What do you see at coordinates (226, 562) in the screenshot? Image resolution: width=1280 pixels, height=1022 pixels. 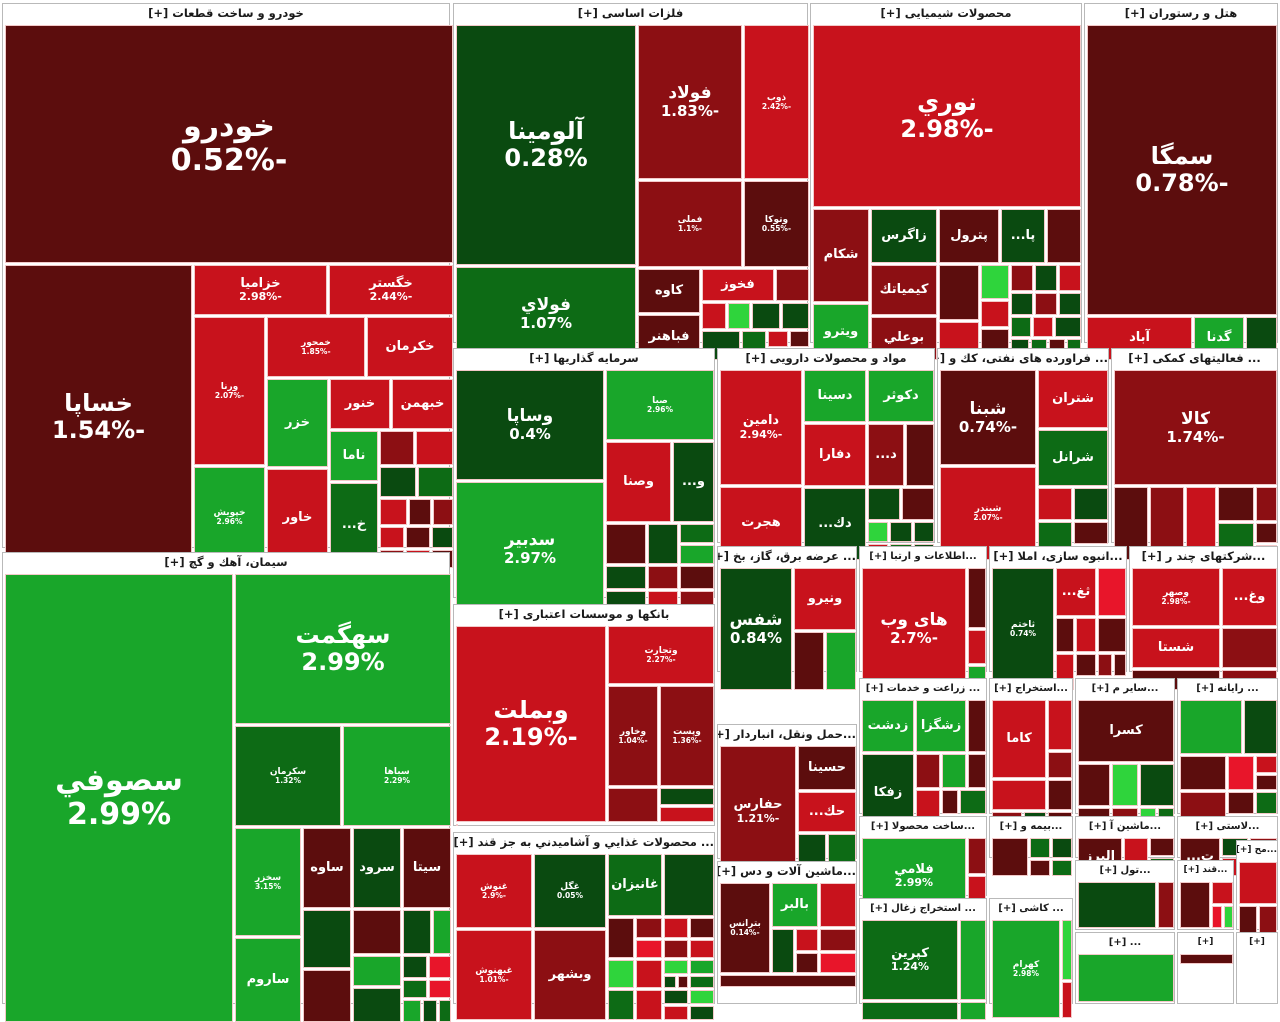 I see `sector-title: سیمان، آهك و گچ [+]` at bounding box center [226, 562].